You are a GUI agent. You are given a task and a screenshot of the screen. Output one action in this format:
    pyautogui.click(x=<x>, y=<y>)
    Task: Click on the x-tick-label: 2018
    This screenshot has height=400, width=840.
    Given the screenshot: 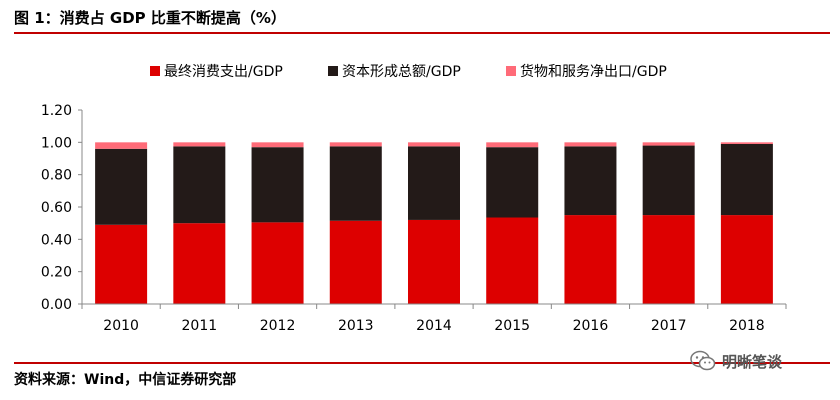 What is the action you would take?
    pyautogui.click(x=747, y=326)
    